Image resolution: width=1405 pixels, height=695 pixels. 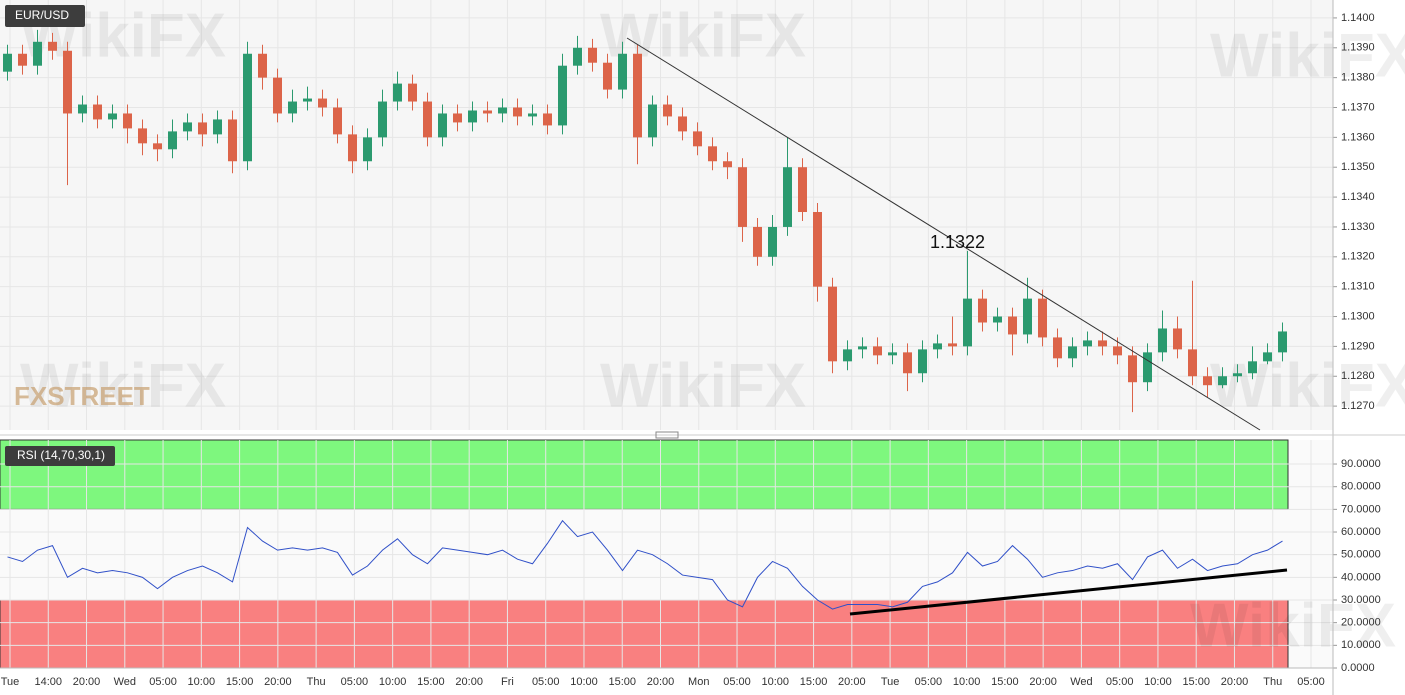 What do you see at coordinates (1358, 287) in the screenshot?
I see `y-tick-label: 1.1310` at bounding box center [1358, 287].